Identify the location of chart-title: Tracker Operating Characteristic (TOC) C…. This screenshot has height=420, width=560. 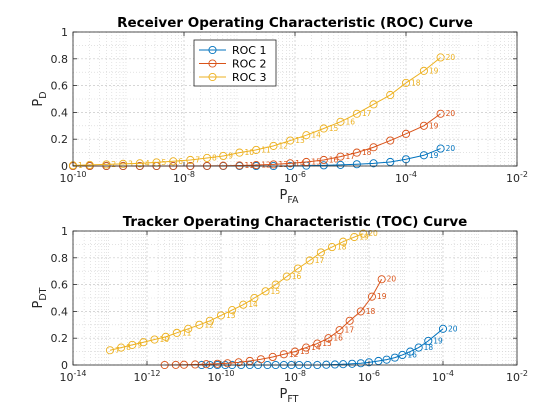
(295, 222).